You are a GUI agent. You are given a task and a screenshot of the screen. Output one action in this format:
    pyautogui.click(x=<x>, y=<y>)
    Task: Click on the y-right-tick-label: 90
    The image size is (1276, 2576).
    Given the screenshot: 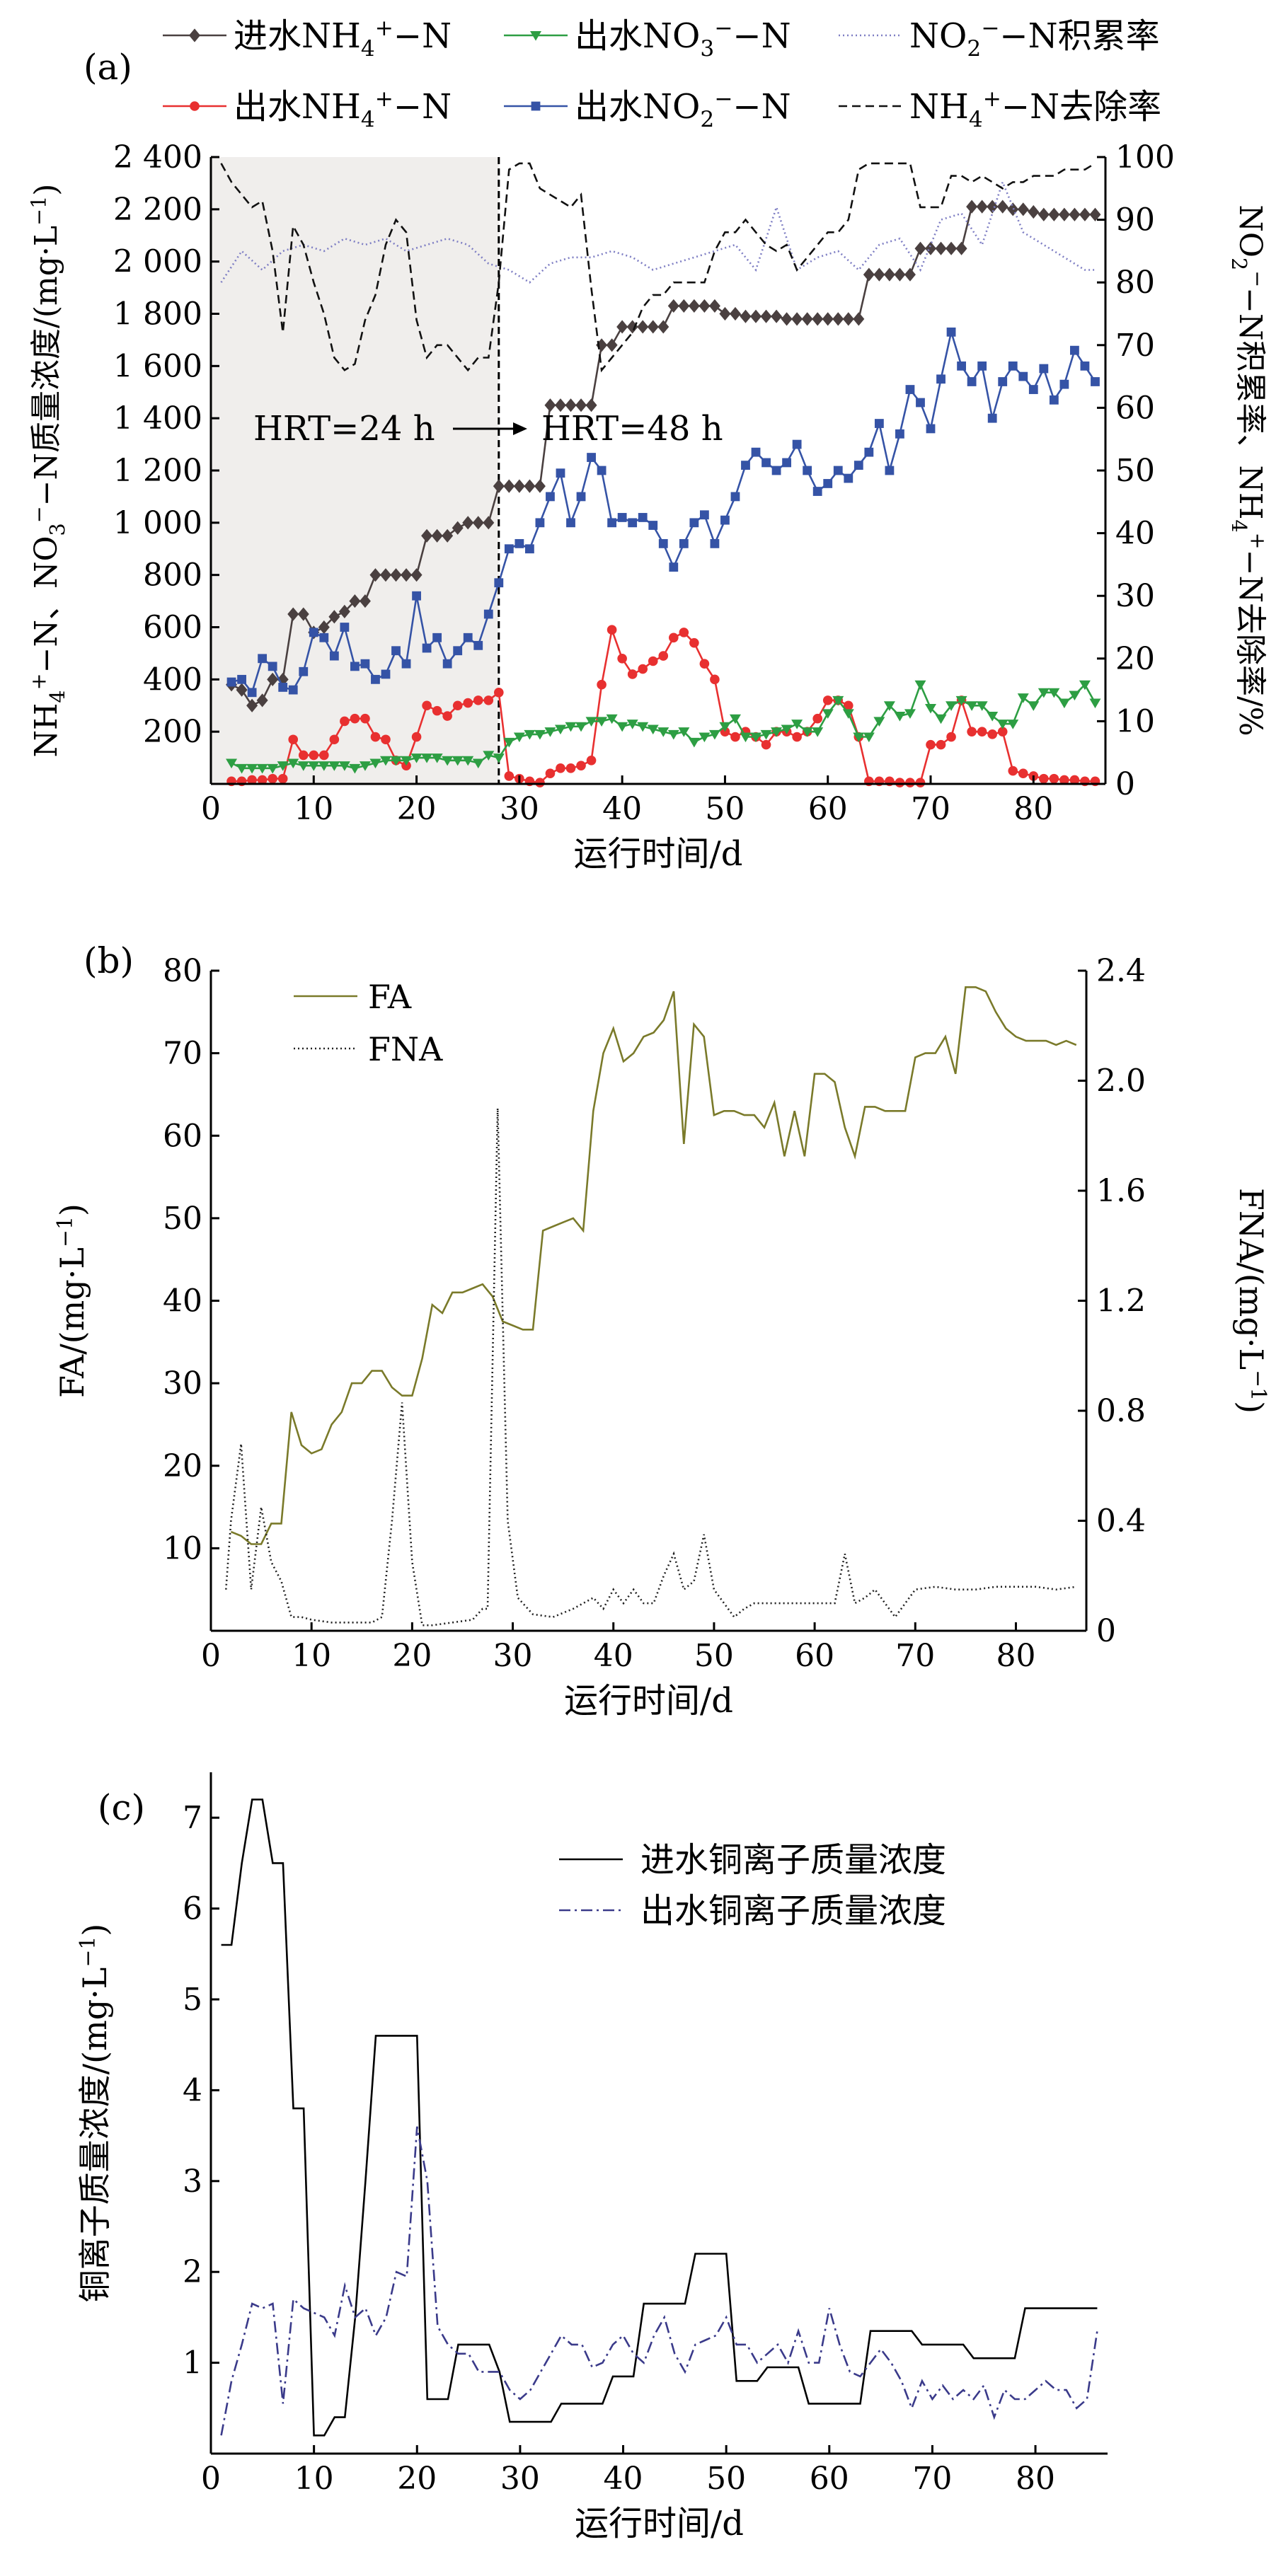 What is the action you would take?
    pyautogui.click(x=1135, y=220)
    